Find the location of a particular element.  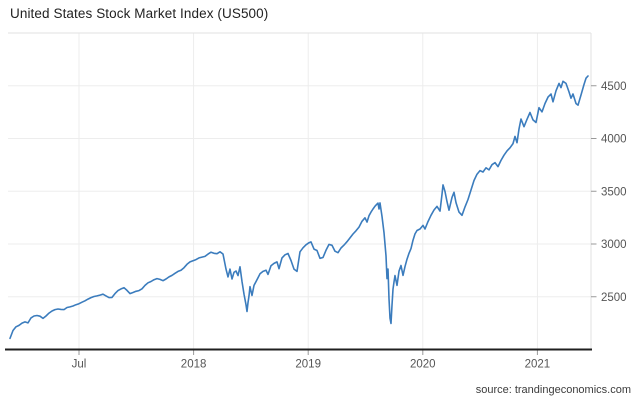

chart-title: United States Stock Market Index (US500) is located at coordinates (139, 13).